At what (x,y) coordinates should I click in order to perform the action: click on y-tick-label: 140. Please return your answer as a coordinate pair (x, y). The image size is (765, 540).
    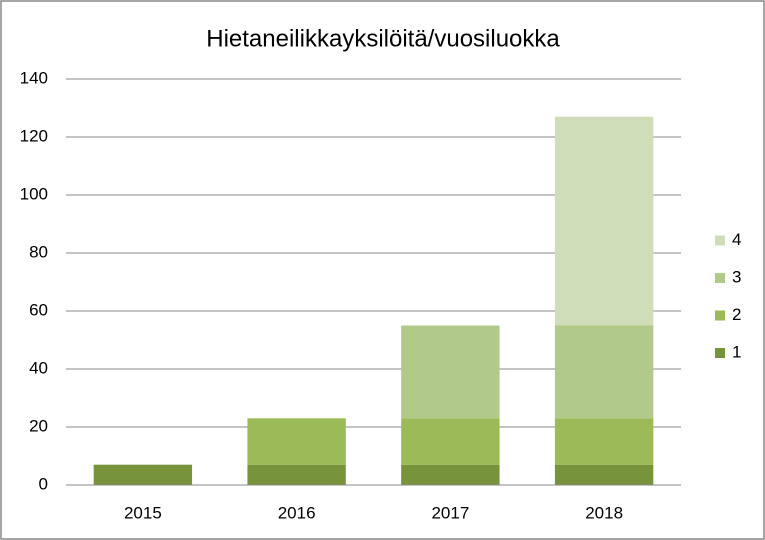
    Looking at the image, I should click on (34, 77).